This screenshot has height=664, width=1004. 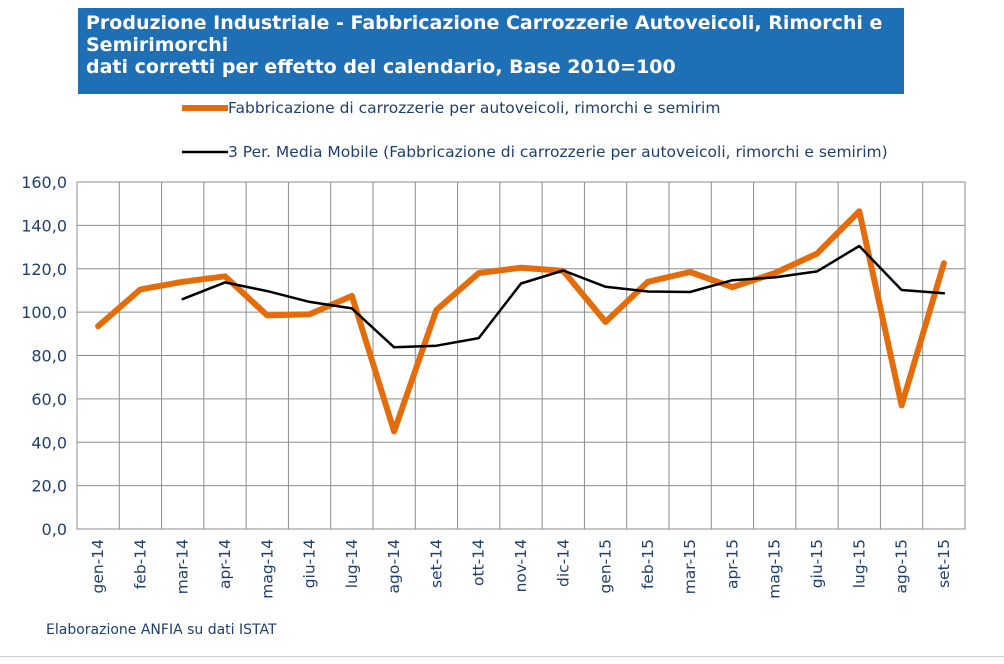 I want to click on x-tick-label: ago-14, so click(x=394, y=566).